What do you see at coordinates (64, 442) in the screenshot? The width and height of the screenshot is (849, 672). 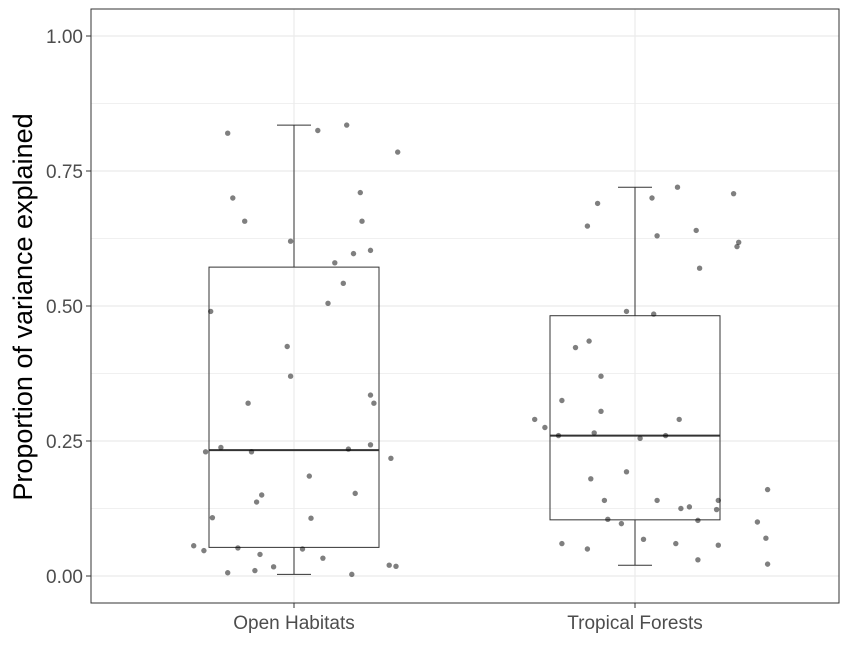 I see `y-tick-label: 0.25` at bounding box center [64, 442].